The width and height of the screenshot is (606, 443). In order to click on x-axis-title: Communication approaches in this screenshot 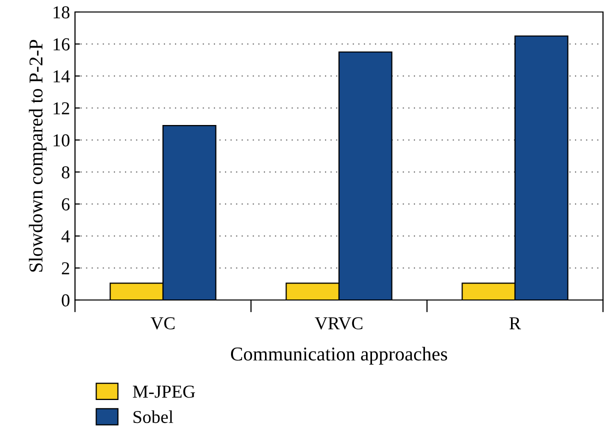, I will do `click(339, 355)`.